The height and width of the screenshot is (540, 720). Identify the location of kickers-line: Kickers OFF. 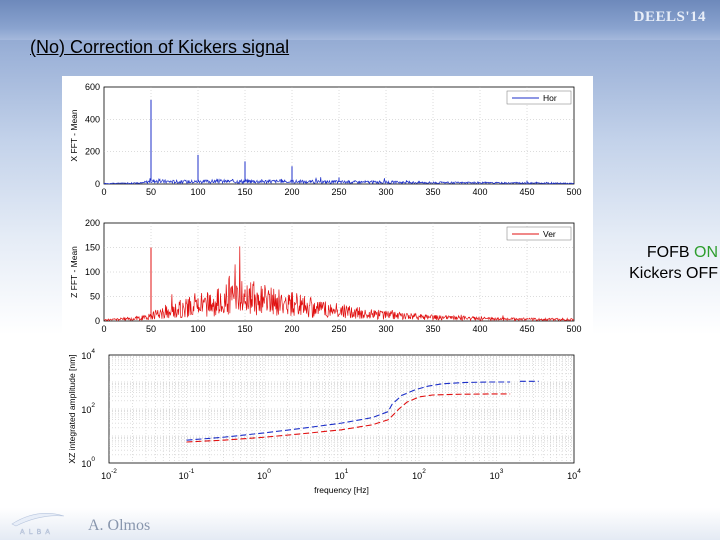
(673, 273).